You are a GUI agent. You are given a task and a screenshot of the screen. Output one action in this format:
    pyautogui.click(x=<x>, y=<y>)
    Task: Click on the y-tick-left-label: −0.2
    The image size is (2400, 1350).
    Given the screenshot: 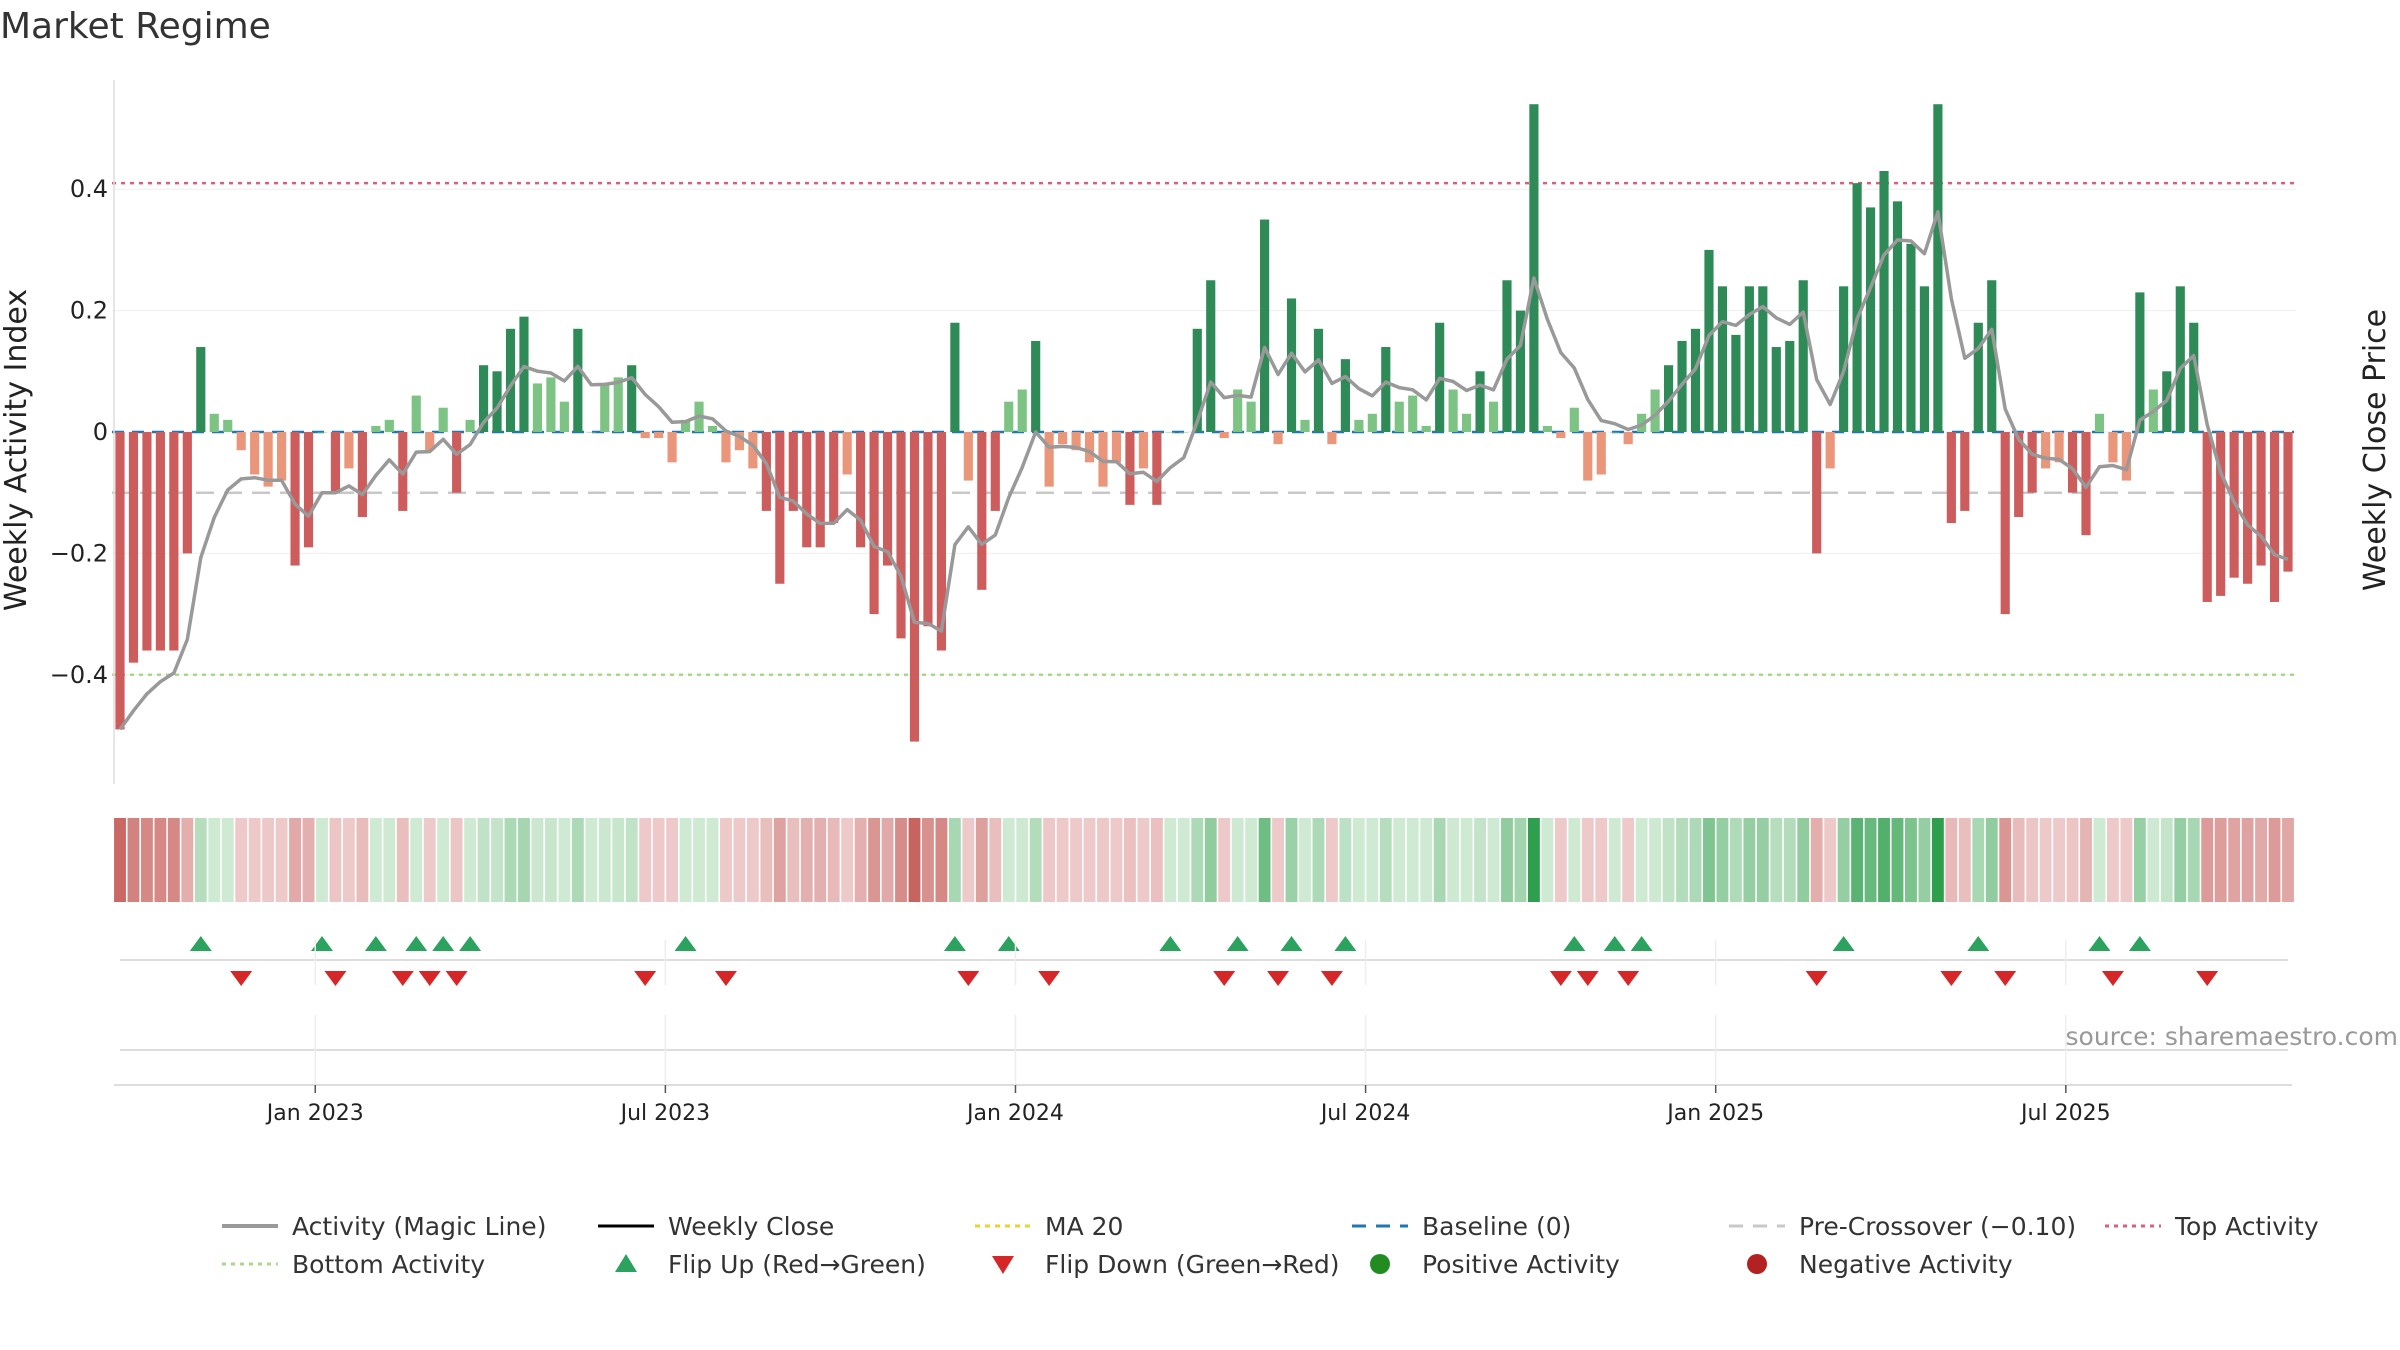 What is the action you would take?
    pyautogui.click(x=79, y=553)
    